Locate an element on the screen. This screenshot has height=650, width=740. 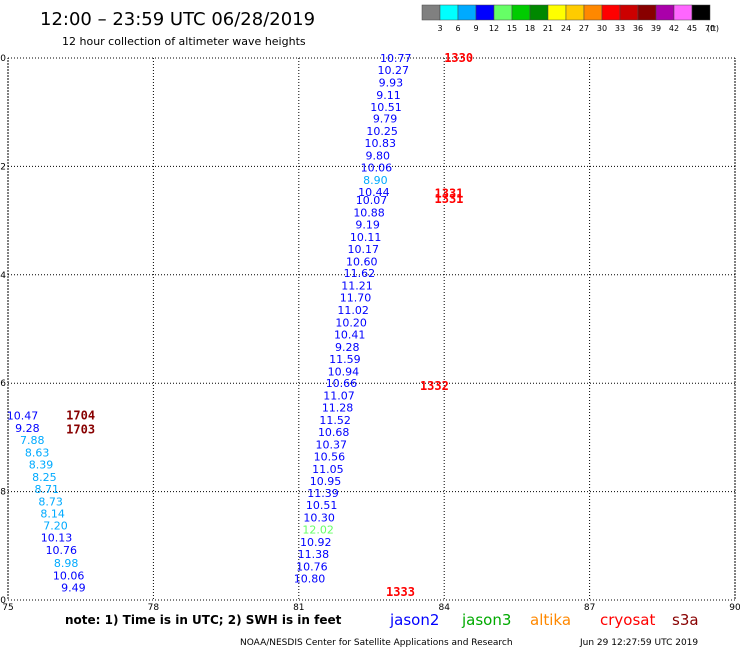
data-point-label: 8.71 is located at coordinates (47, 489).